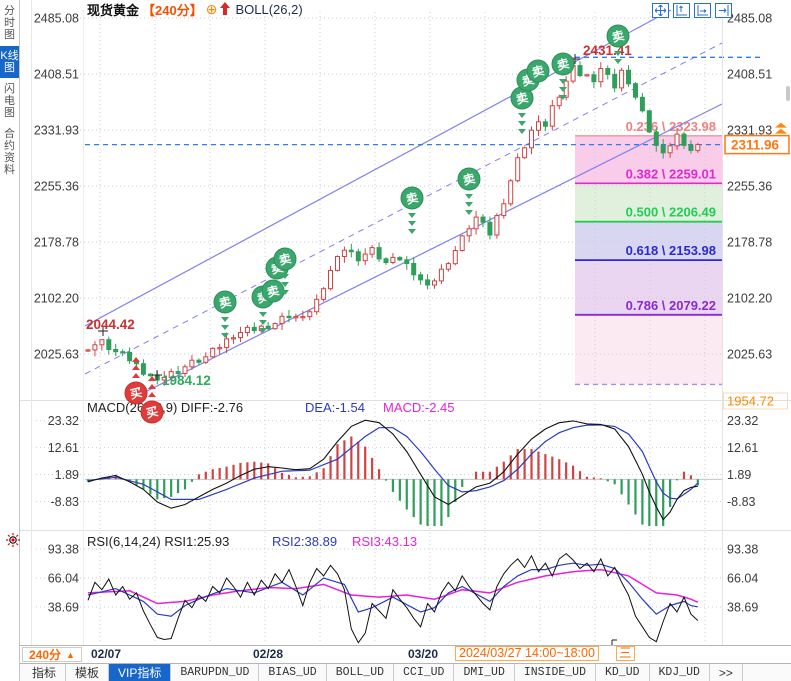 This screenshot has height=681, width=791. Describe the element at coordinates (741, 502) in the screenshot. I see `axis-tick-label: -8.83` at that location.